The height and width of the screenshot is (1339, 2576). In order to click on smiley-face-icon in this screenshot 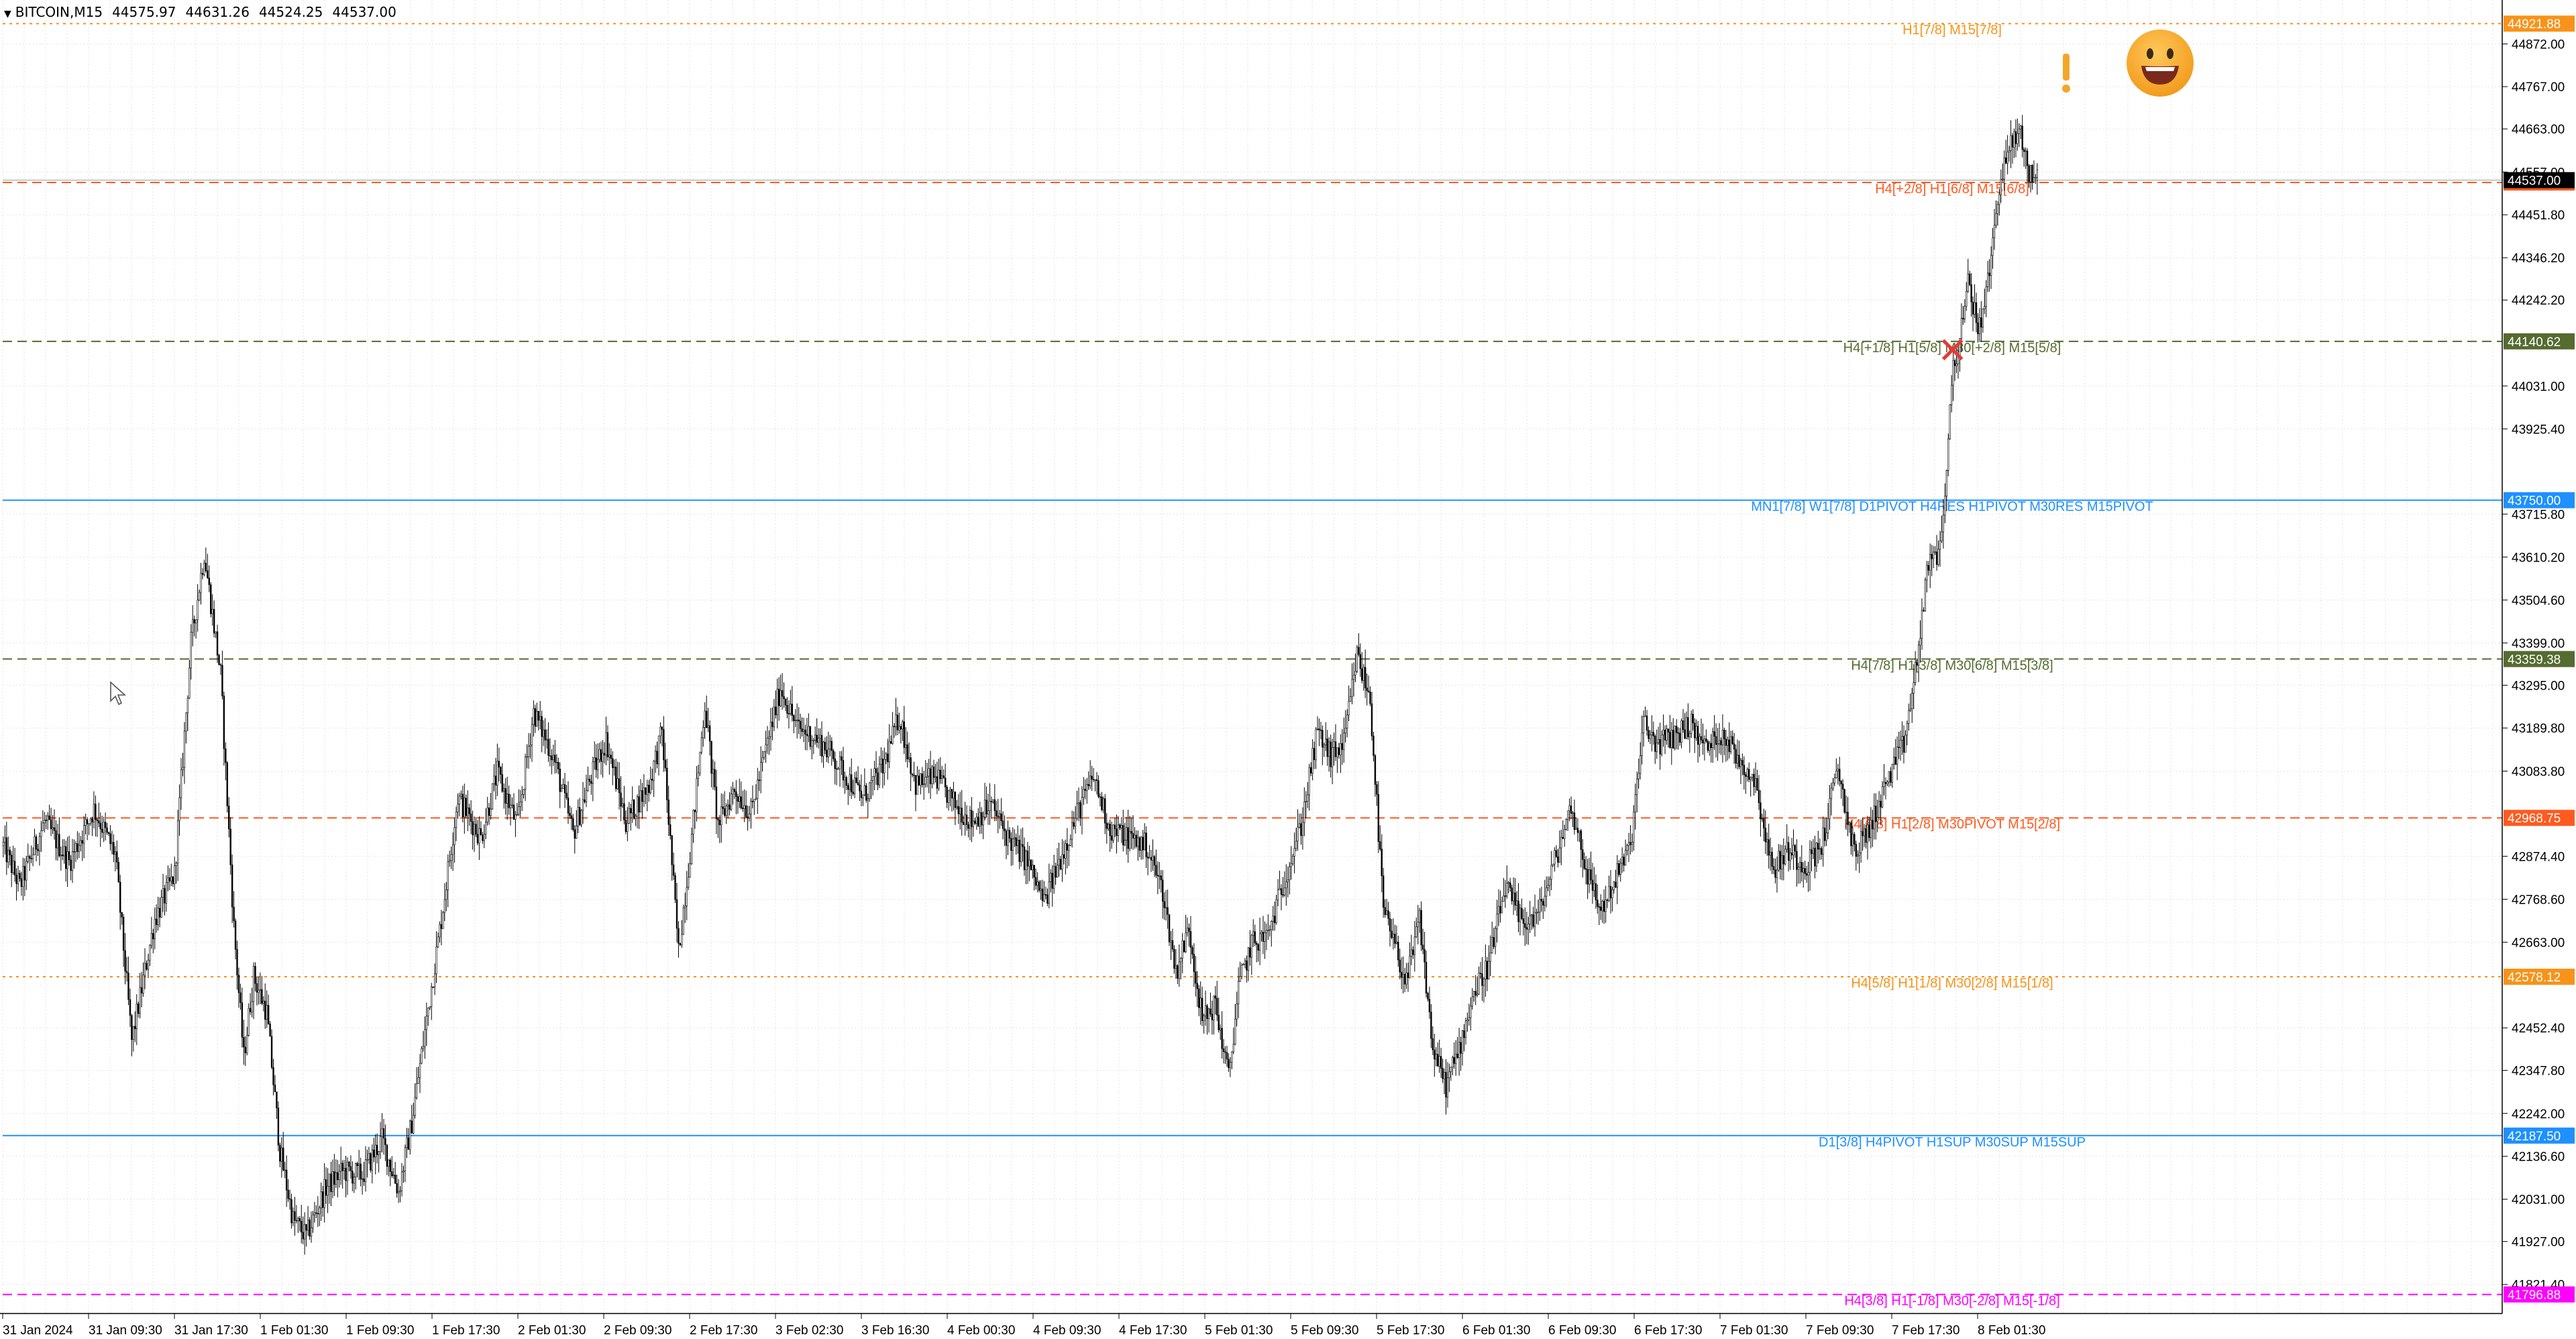, I will do `click(2160, 63)`.